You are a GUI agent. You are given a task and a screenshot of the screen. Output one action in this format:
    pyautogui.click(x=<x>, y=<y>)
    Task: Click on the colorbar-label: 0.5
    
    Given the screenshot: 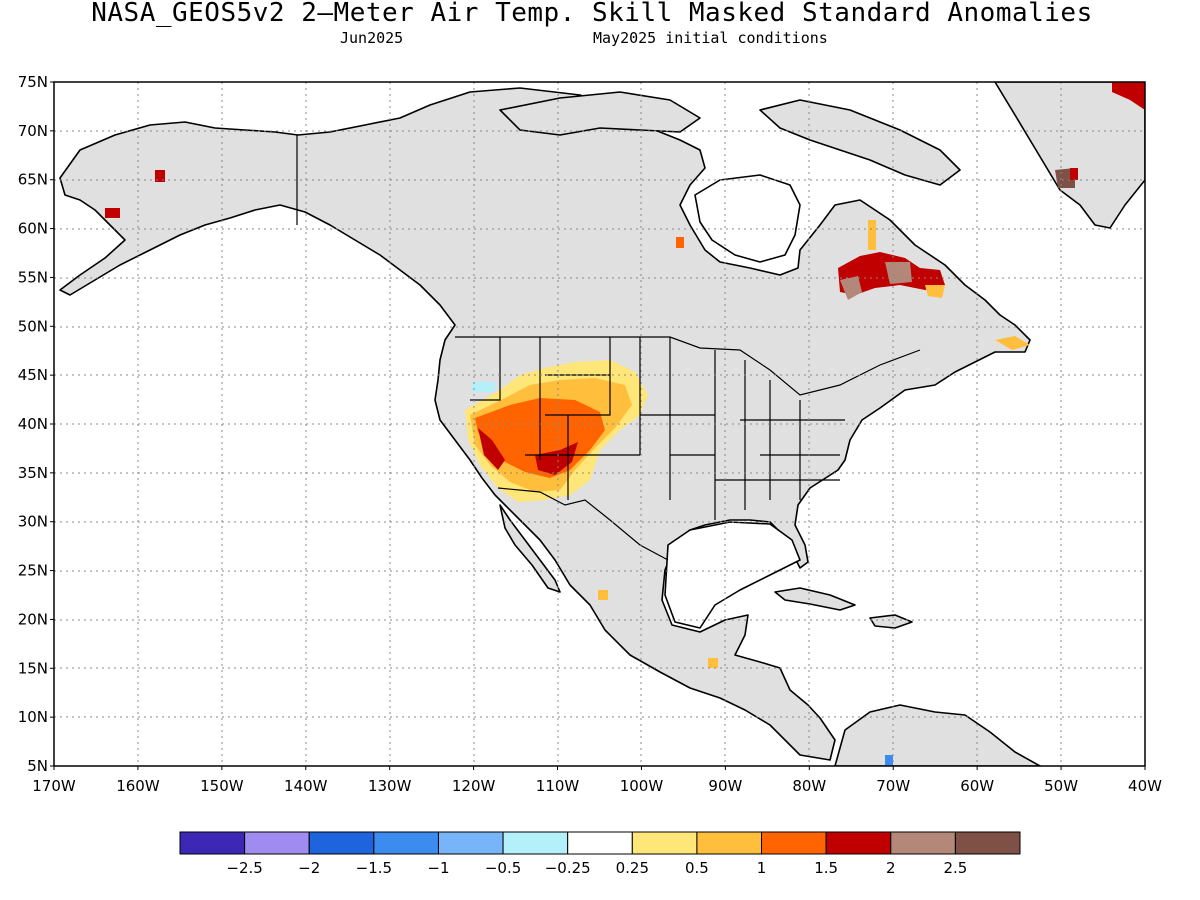 What is the action you would take?
    pyautogui.click(x=697, y=868)
    